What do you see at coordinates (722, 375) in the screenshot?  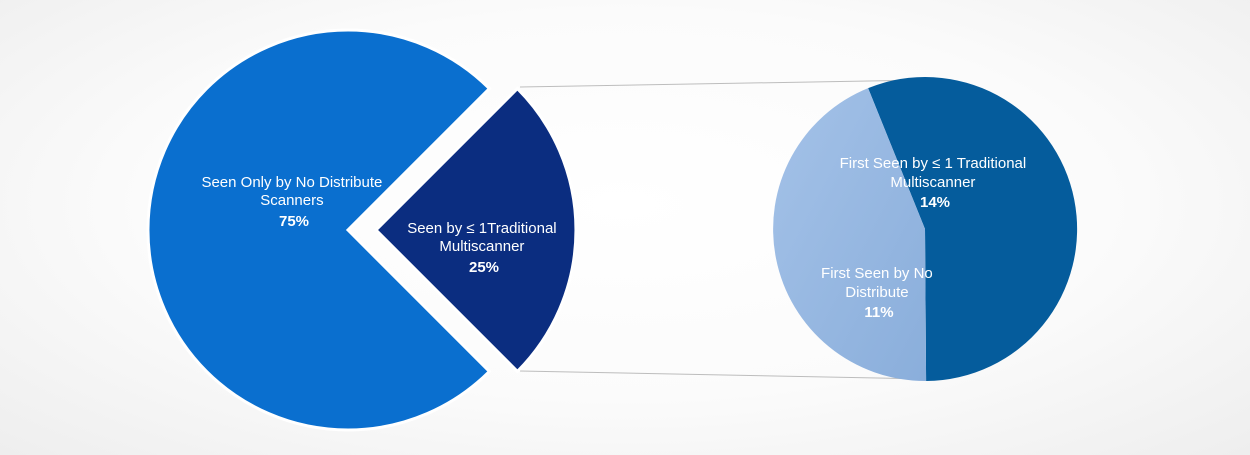 I see `connector-line-bottom` at bounding box center [722, 375].